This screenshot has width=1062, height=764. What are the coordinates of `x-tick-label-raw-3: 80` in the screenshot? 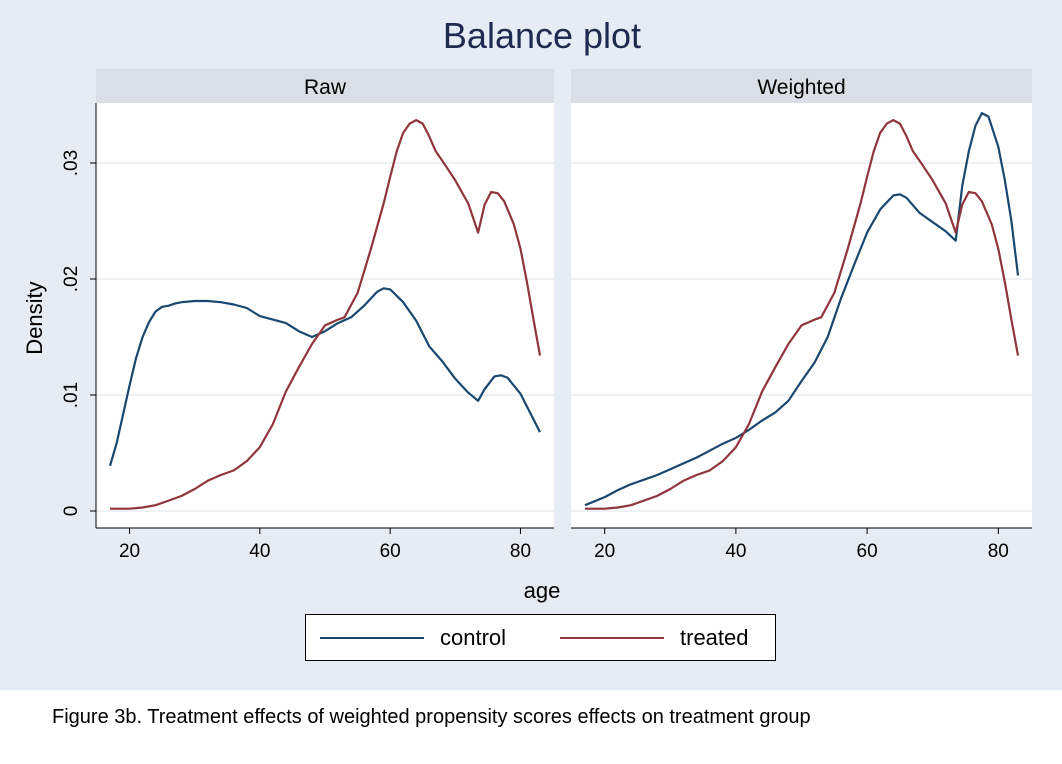 It's located at (520, 551).